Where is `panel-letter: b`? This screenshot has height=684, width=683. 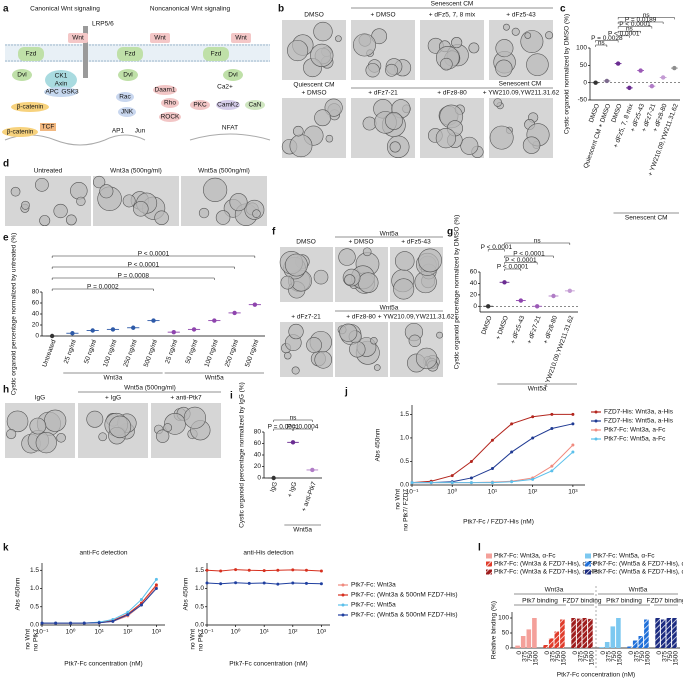 panel-letter: b is located at coordinates (281, 9).